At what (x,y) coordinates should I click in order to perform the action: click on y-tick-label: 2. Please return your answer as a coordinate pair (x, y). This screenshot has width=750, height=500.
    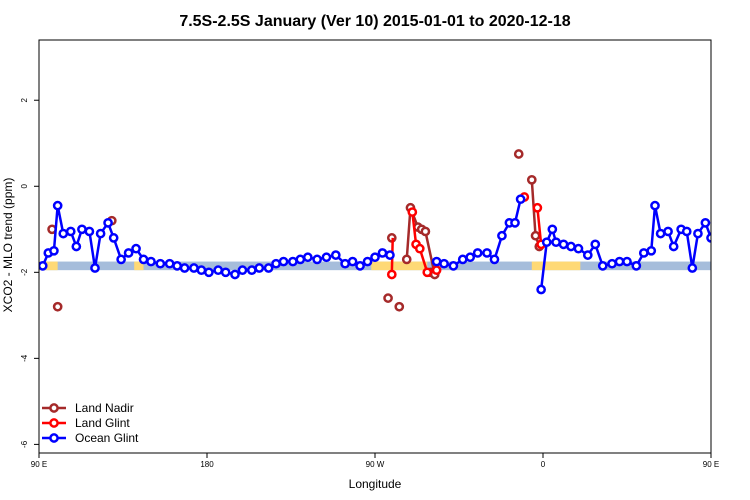
    Looking at the image, I should click on (24, 99).